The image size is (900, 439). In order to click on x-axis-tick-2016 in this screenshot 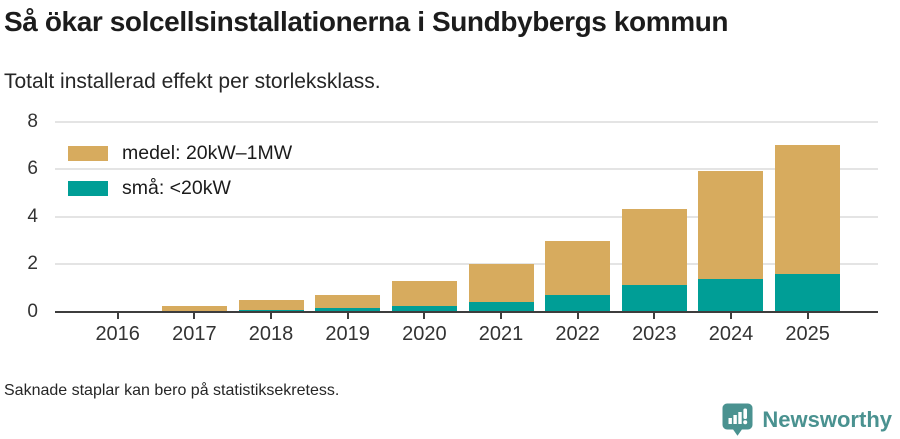, I will do `click(117, 316)`.